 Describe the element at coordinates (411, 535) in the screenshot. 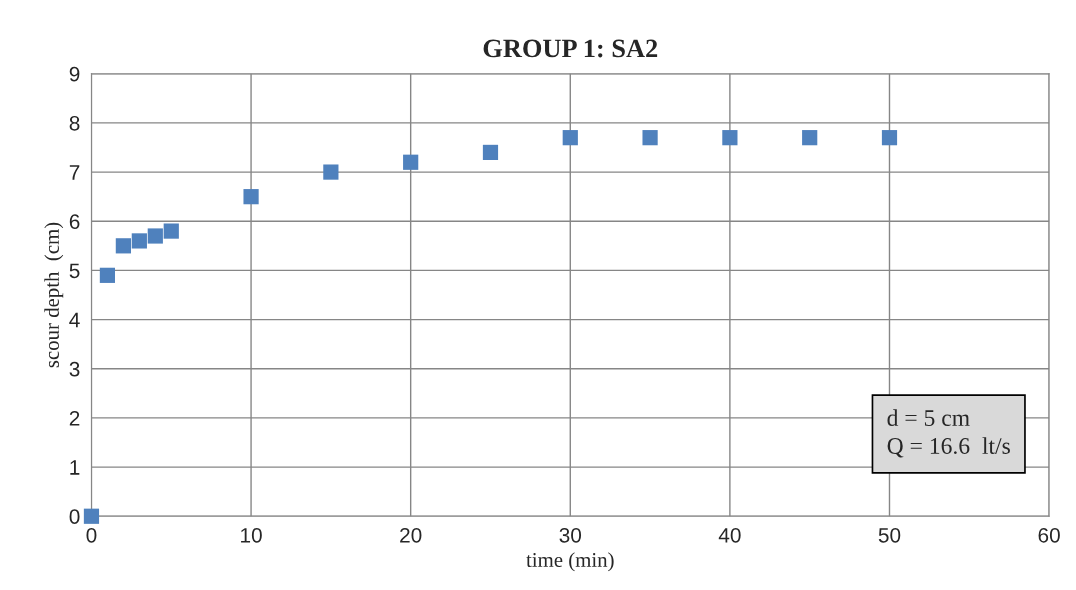

I see `x-tick-label: 20` at that location.